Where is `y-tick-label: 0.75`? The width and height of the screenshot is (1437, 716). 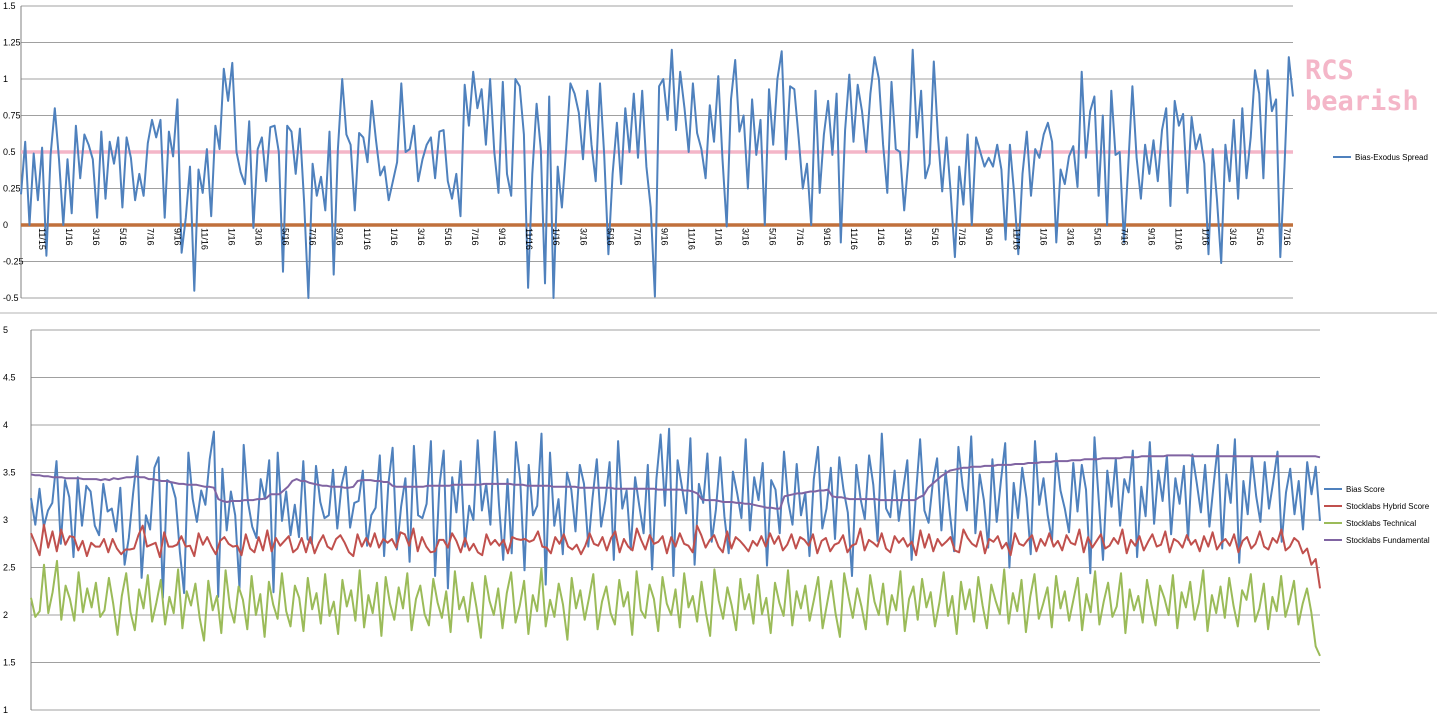 y-tick-label: 0.75 is located at coordinates (12, 116).